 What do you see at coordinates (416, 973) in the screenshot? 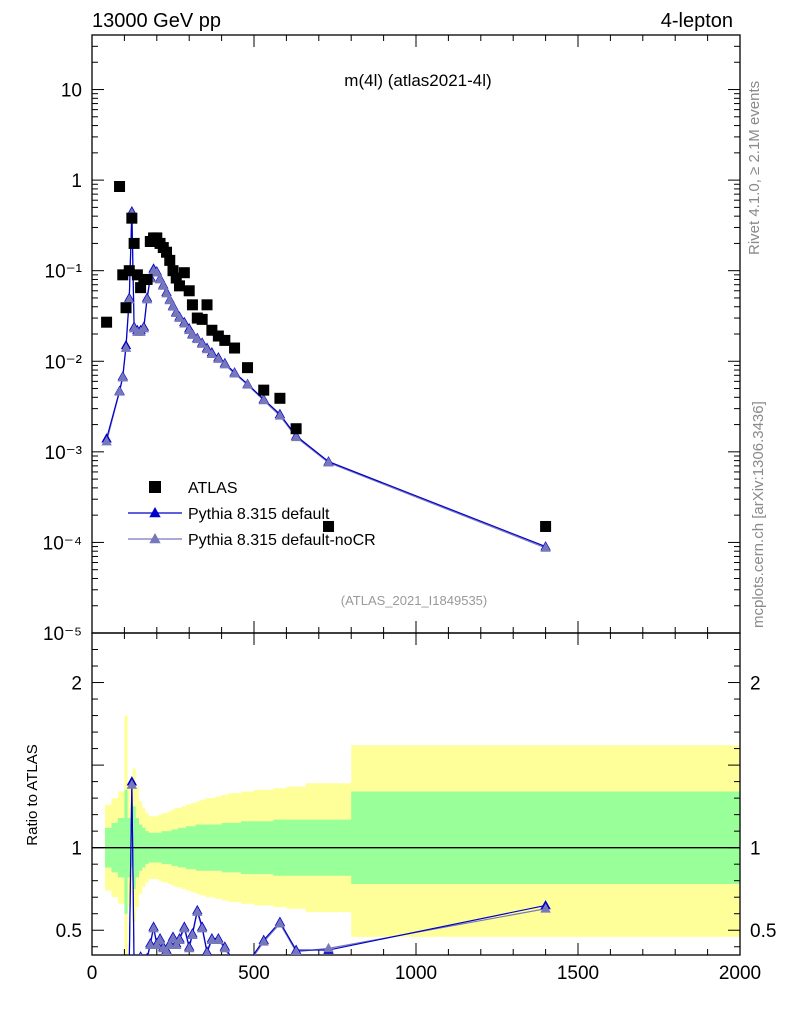
I see `x-tick-label: 1000` at bounding box center [416, 973].